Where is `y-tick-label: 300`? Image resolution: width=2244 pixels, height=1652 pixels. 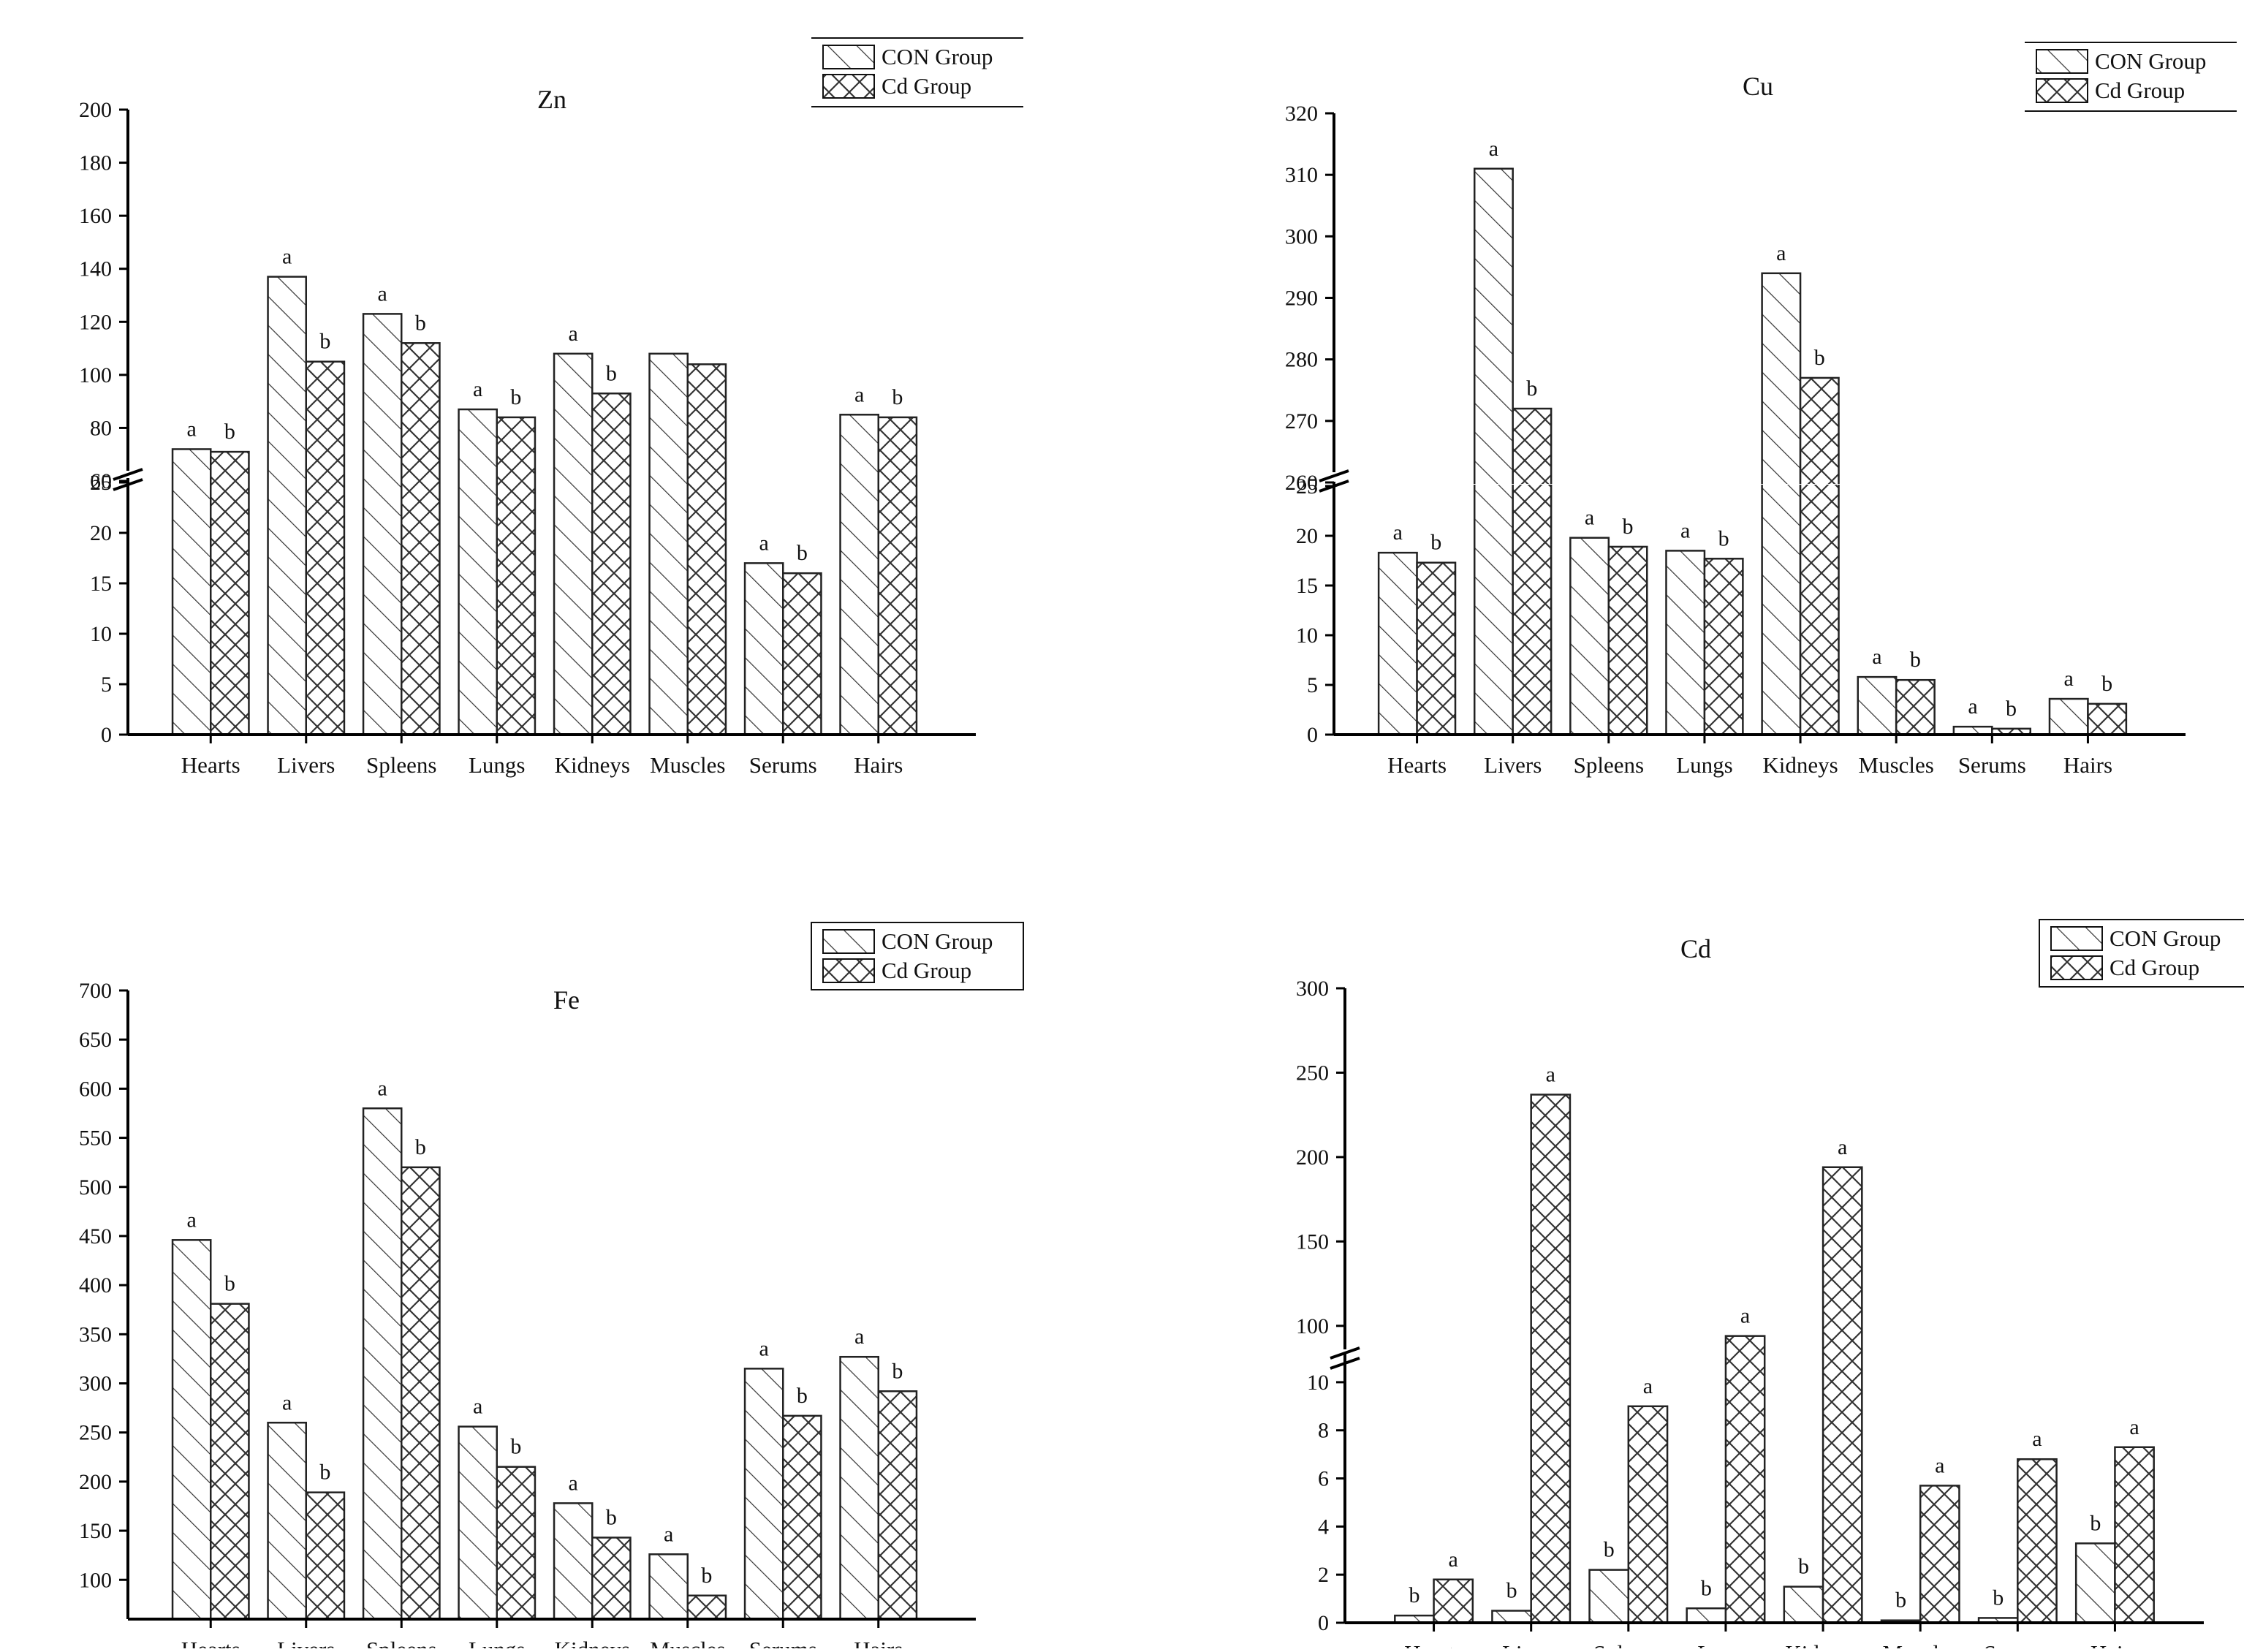 y-tick-label: 300 is located at coordinates (1312, 989).